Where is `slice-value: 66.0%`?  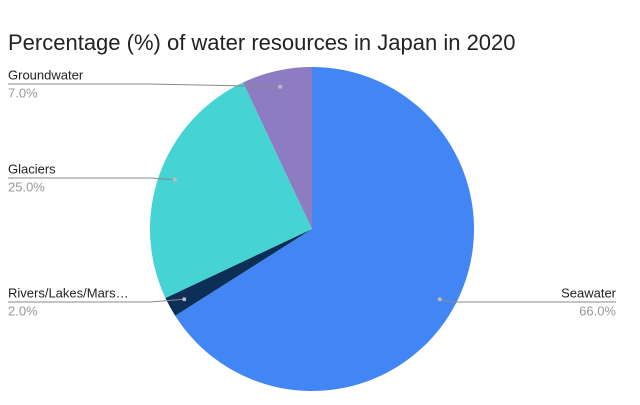 slice-value: 66.0% is located at coordinates (597, 310).